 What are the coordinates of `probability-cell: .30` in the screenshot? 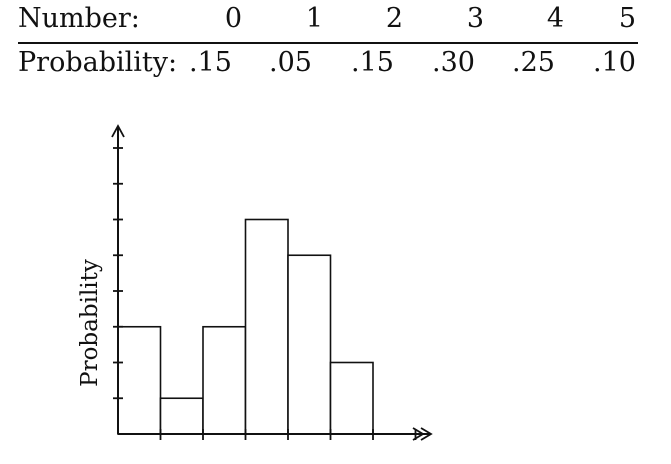 It's located at (453, 62).